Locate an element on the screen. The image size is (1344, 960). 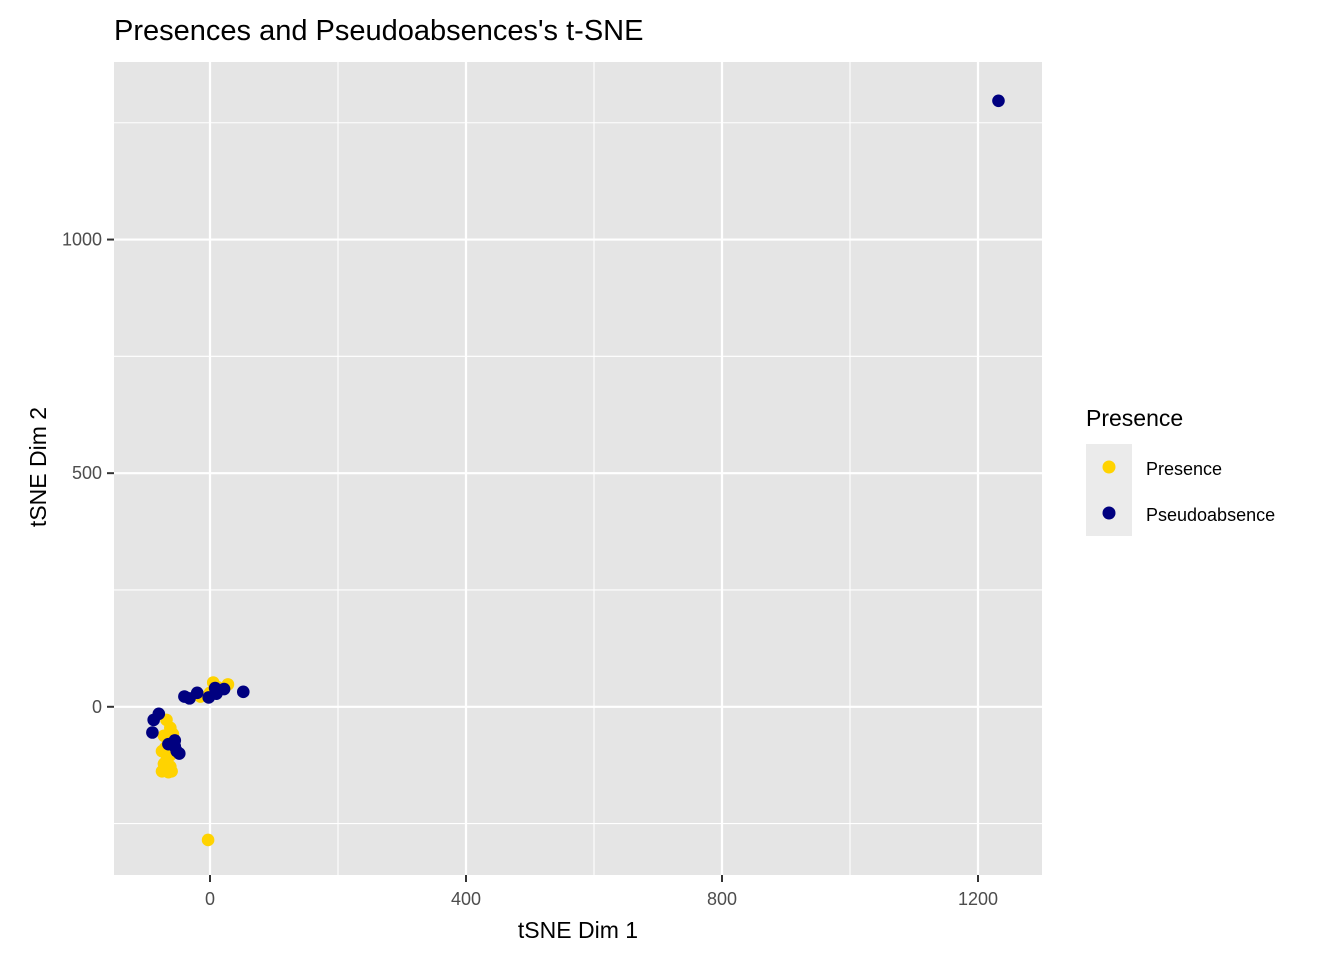
legend-key-pseudoabsence is located at coordinates (1109, 513).